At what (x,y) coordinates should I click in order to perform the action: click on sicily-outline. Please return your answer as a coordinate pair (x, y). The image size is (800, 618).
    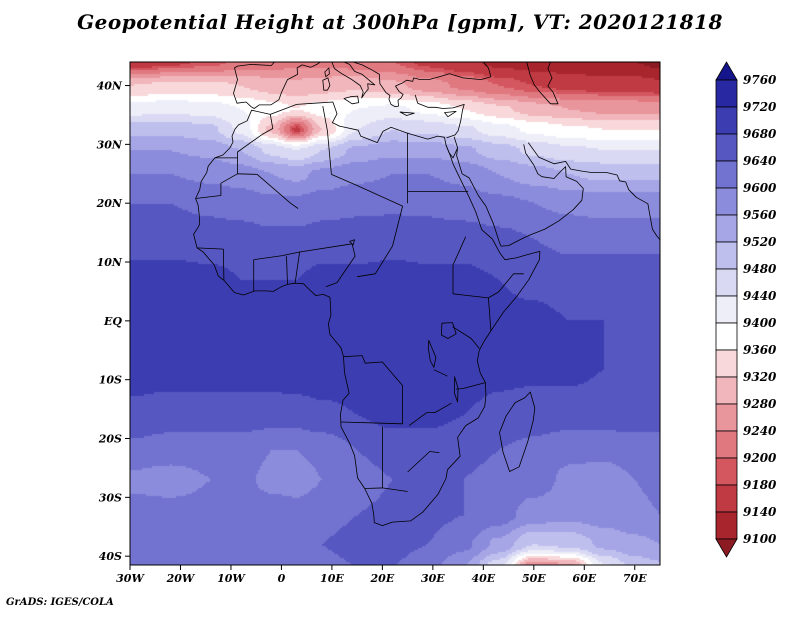
    Looking at the image, I should click on (351, 100).